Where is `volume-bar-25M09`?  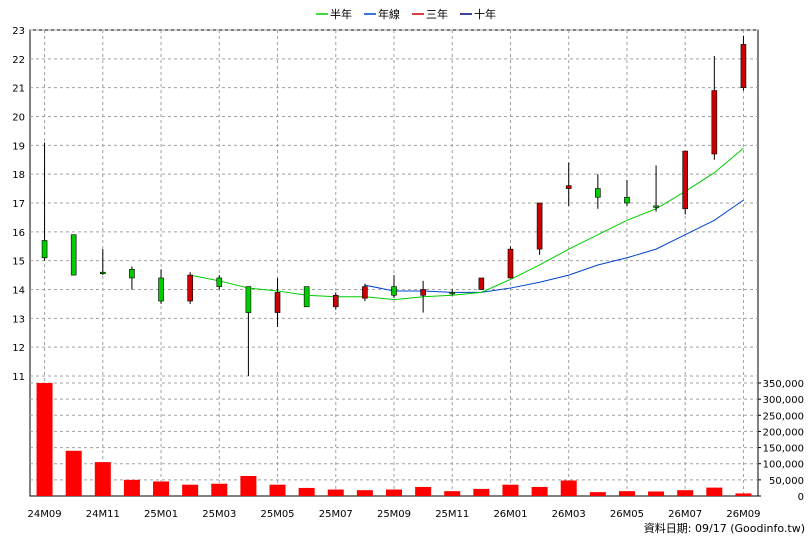 volume-bar-25M09 is located at coordinates (394, 492).